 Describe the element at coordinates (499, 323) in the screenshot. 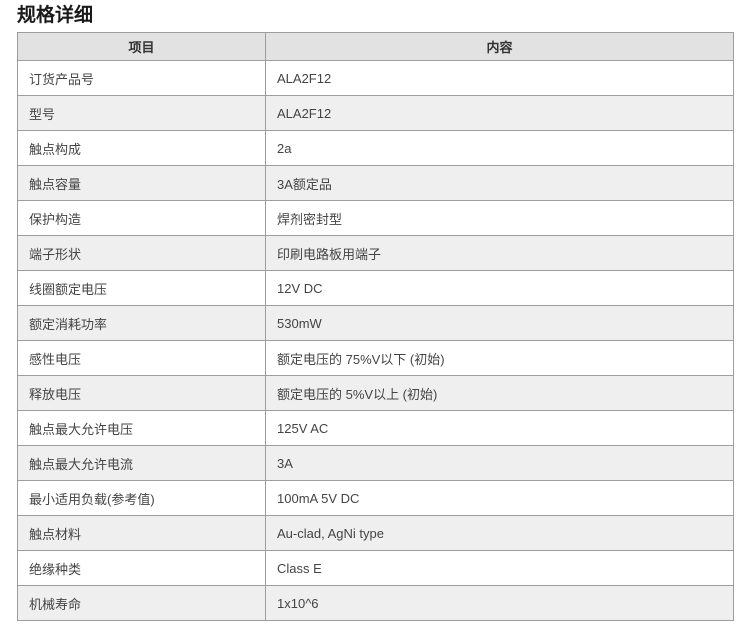

I see `spec-content-cell: 530mW` at that location.